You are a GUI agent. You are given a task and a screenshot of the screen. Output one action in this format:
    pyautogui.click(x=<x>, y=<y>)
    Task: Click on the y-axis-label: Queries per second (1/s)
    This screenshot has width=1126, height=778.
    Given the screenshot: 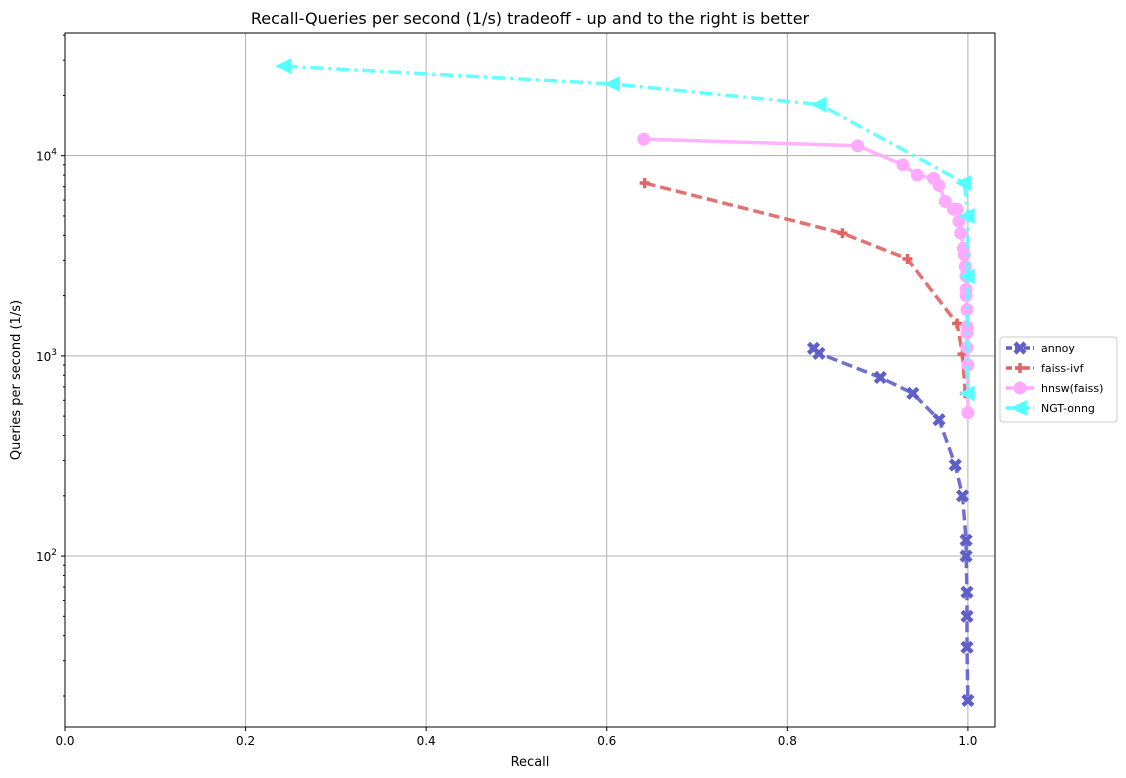 What is the action you would take?
    pyautogui.click(x=16, y=380)
    